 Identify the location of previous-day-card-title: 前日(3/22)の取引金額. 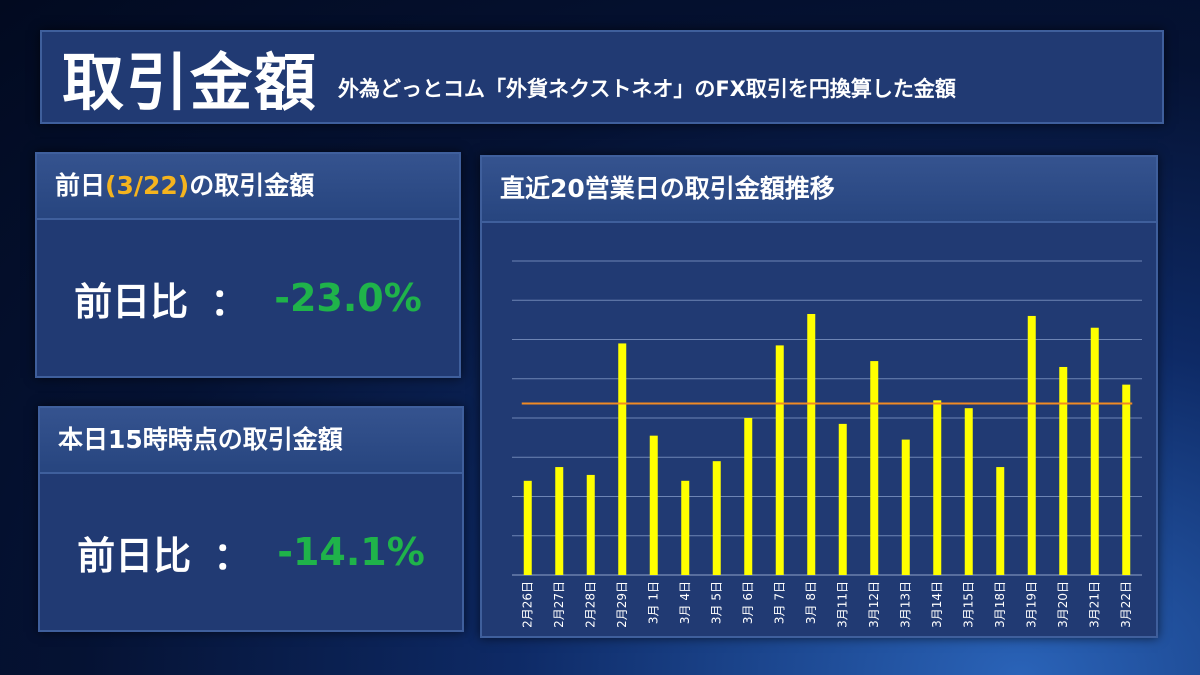
(248, 187).